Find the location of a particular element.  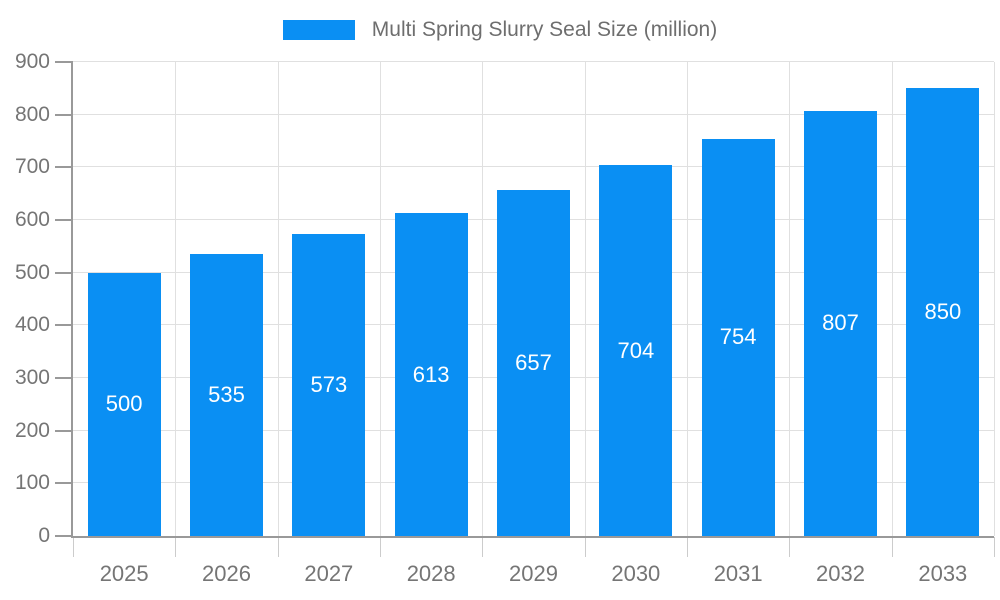

bar: 613 is located at coordinates (431, 374).